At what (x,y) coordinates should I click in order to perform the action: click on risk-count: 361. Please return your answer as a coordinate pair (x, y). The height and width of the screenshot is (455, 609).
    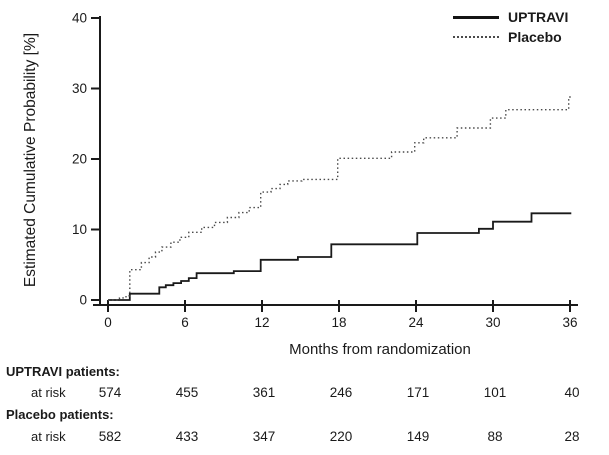
    Looking at the image, I should click on (264, 392).